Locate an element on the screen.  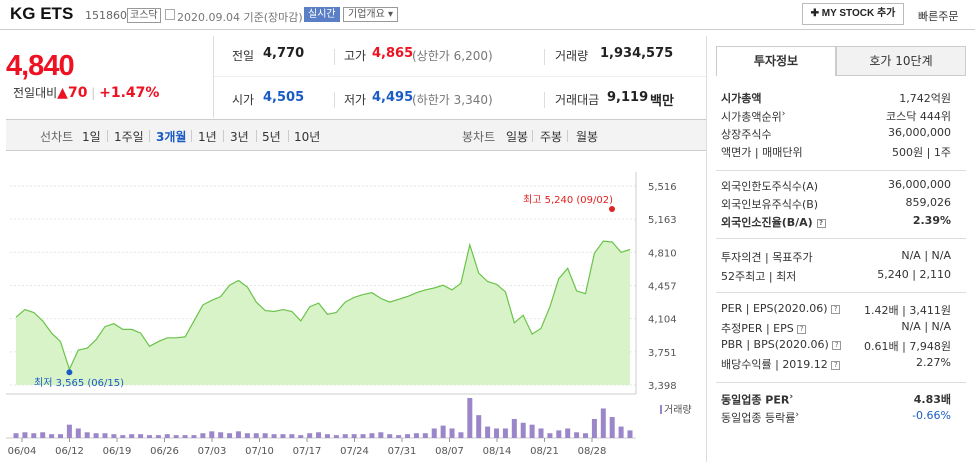
candle-monthly: 월봉 is located at coordinates (587, 137).